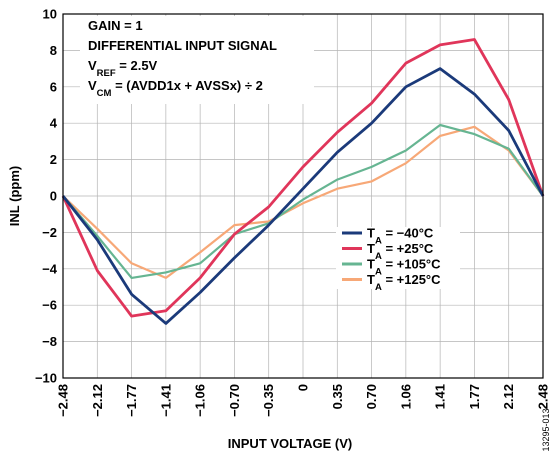 Image resolution: width=558 pixels, height=458 pixels. I want to click on x-tick-label: 1.77, so click(474, 396).